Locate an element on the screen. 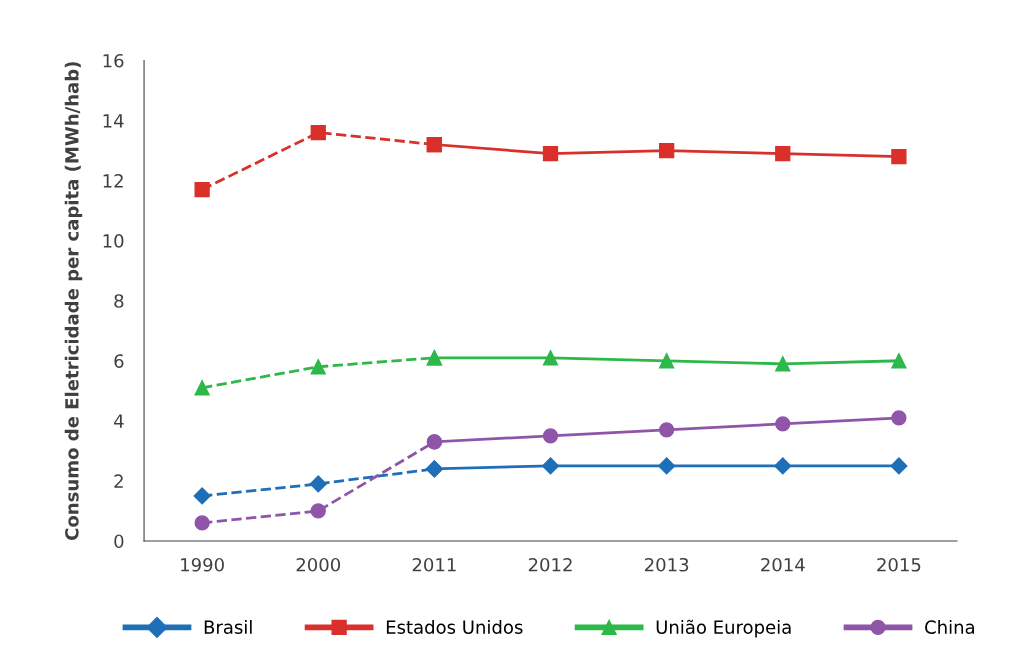 The width and height of the screenshot is (1029, 672). y-tick-label: 2 is located at coordinates (118, 481).